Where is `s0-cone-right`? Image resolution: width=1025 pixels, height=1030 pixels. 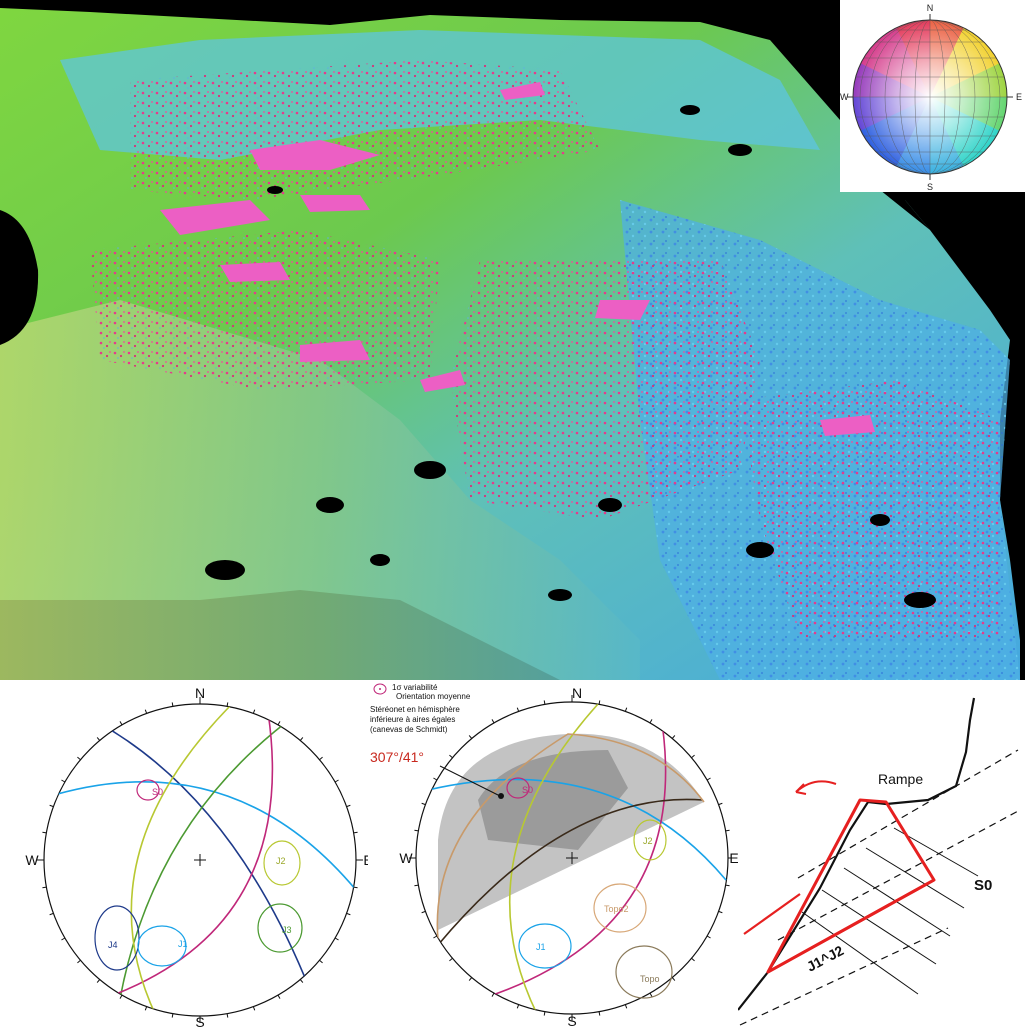
s0-cone-right is located at coordinates (518, 788).